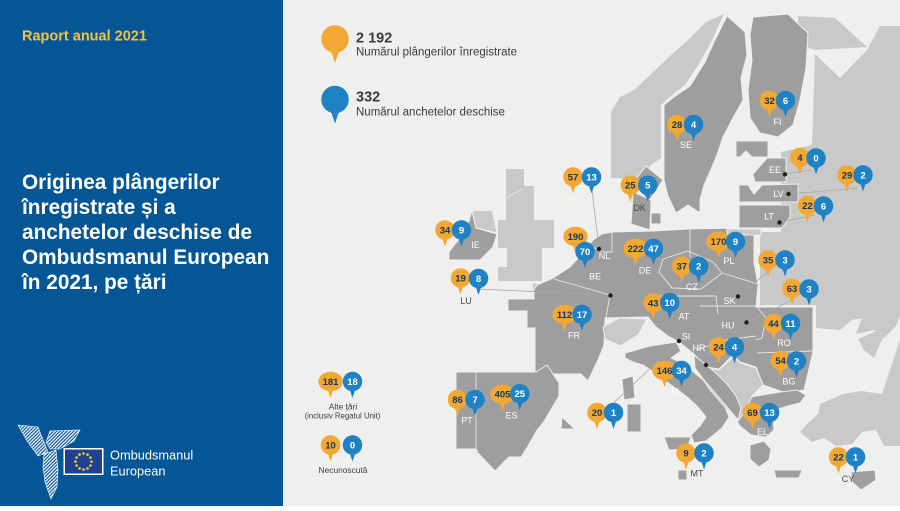 The width and height of the screenshot is (900, 511). I want to click on svg-text: MT, so click(697, 474).